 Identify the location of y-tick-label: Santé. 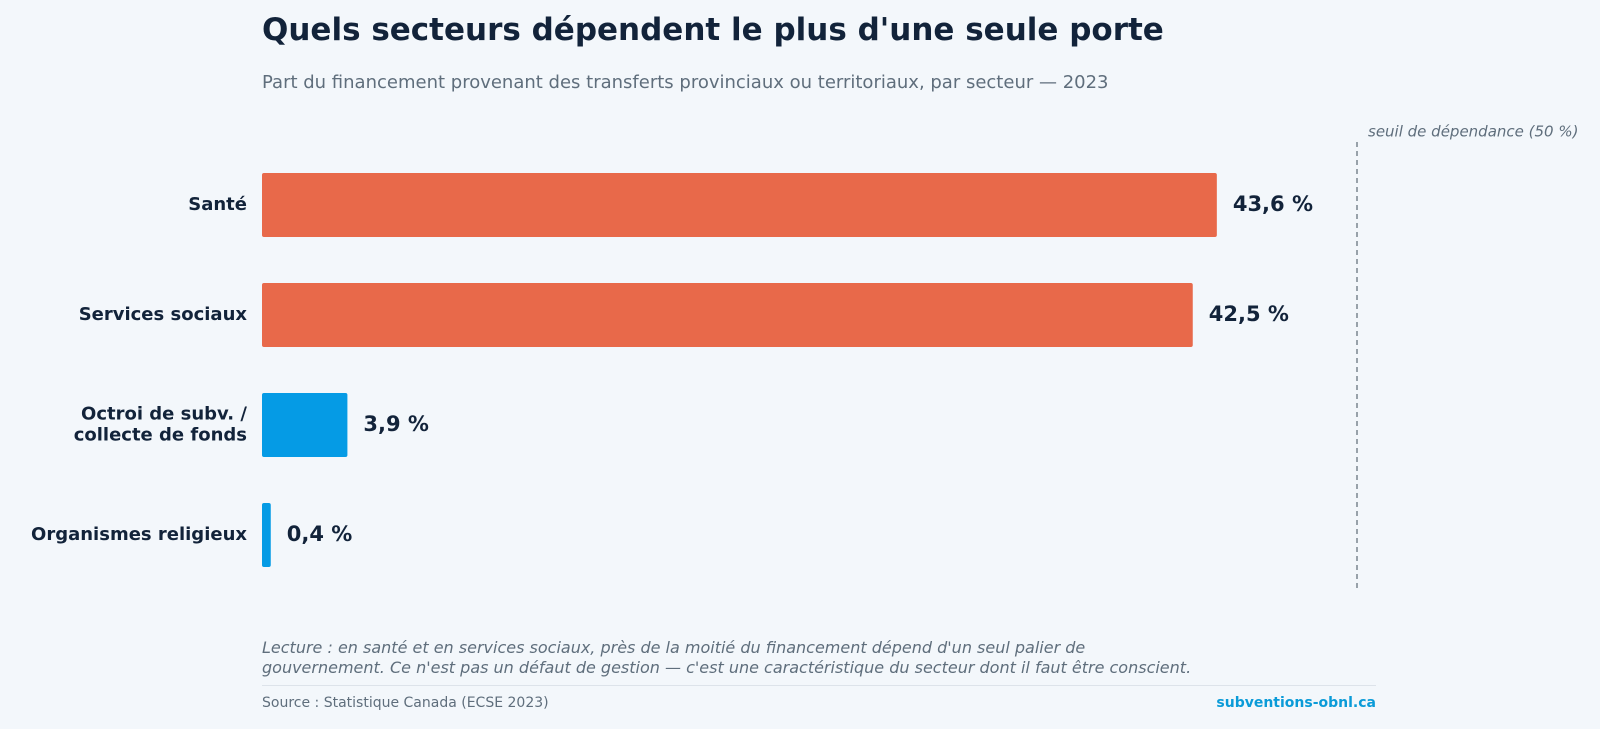
(217, 204).